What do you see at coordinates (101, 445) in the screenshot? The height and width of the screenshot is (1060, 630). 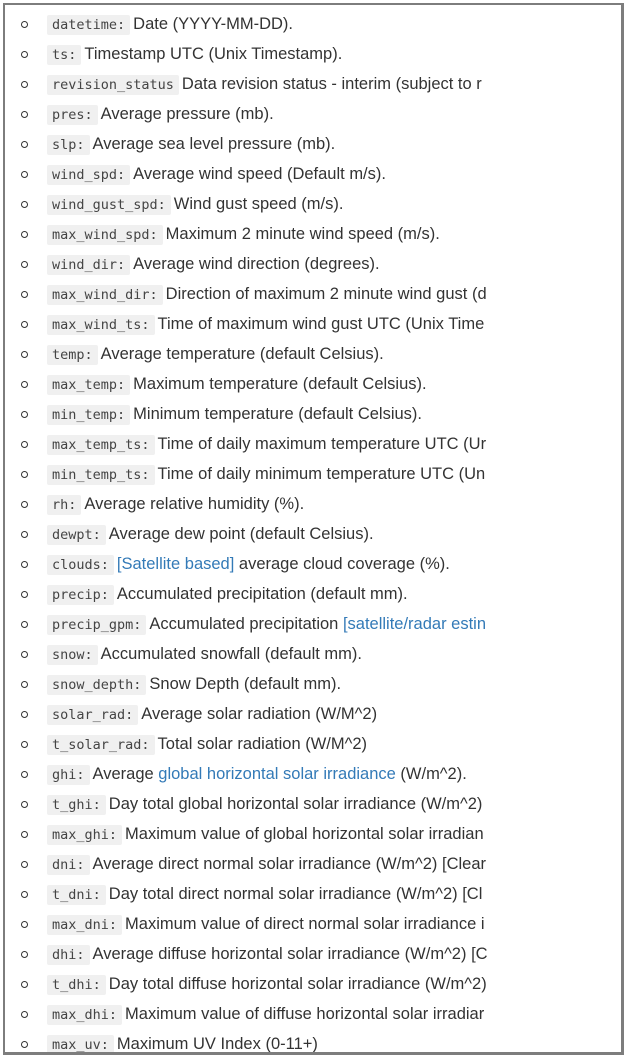 I see `field-name: max_temp_ts:` at bounding box center [101, 445].